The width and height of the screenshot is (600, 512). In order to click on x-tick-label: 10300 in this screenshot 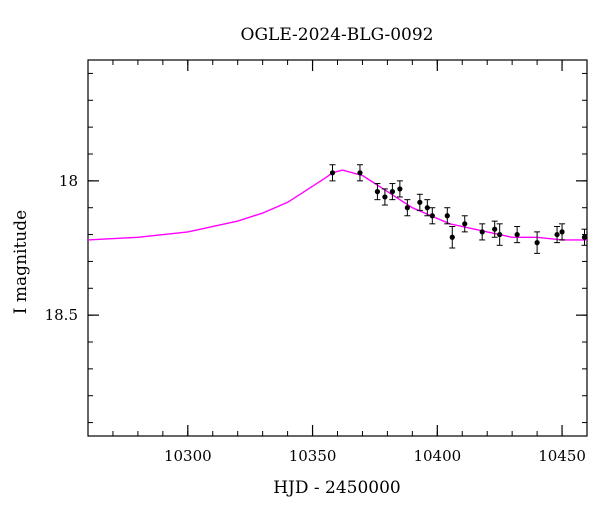, I will do `click(188, 456)`.